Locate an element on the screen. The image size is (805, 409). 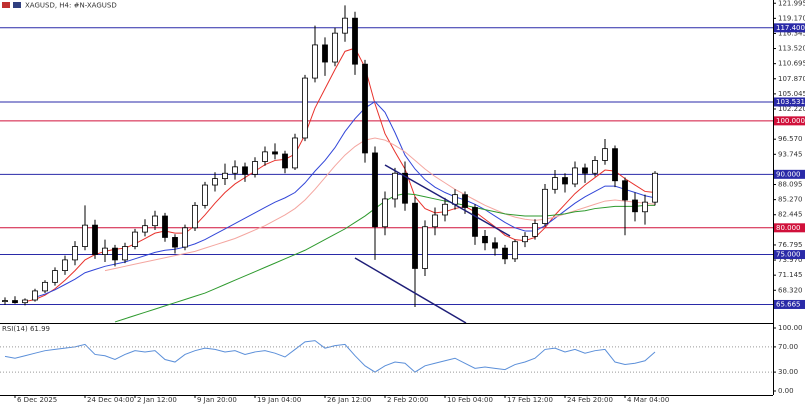
x-tick-label: 6 Dec 2025 is located at coordinates (37, 400).